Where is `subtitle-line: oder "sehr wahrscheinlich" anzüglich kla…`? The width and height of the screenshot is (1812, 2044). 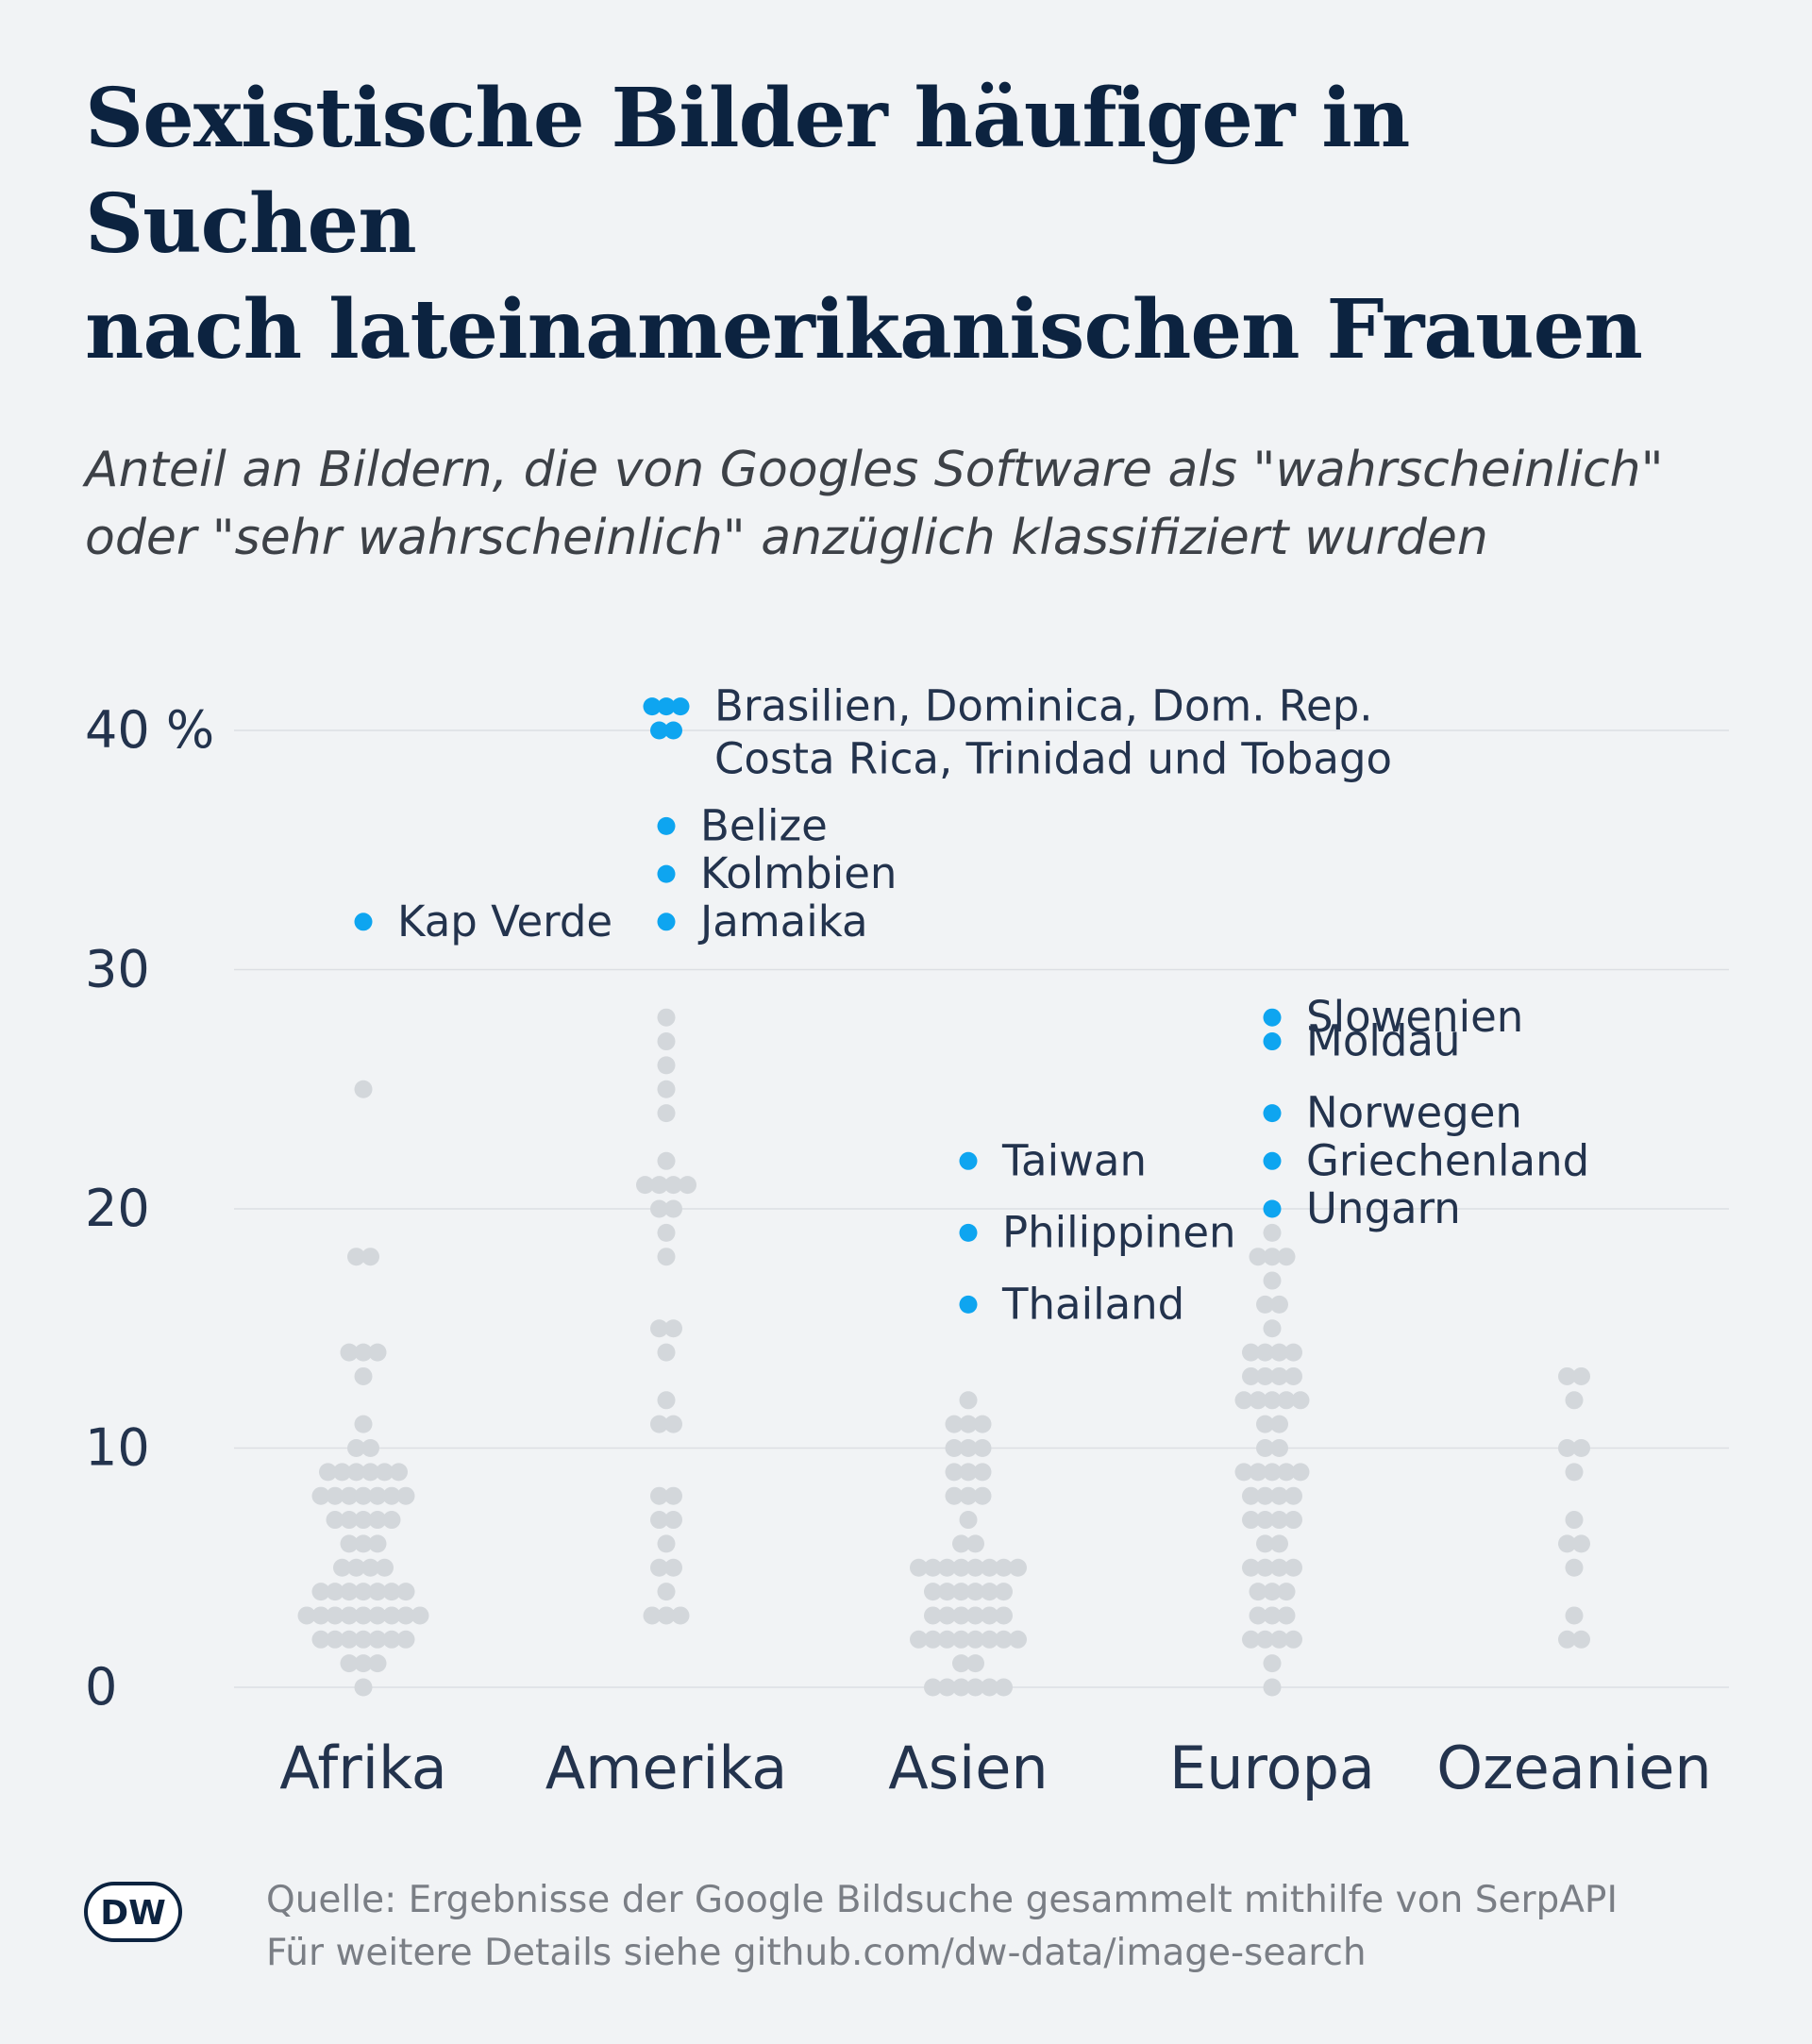 subtitle-line: oder "sehr wahrscheinlich" anzüglich kla… is located at coordinates (786, 538).